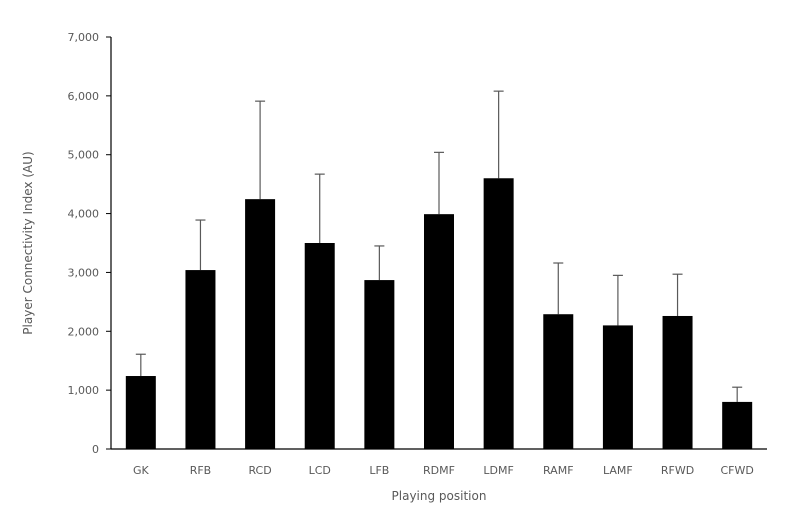 This screenshot has width=791, height=529. I want to click on bar-rcd, so click(260, 324).